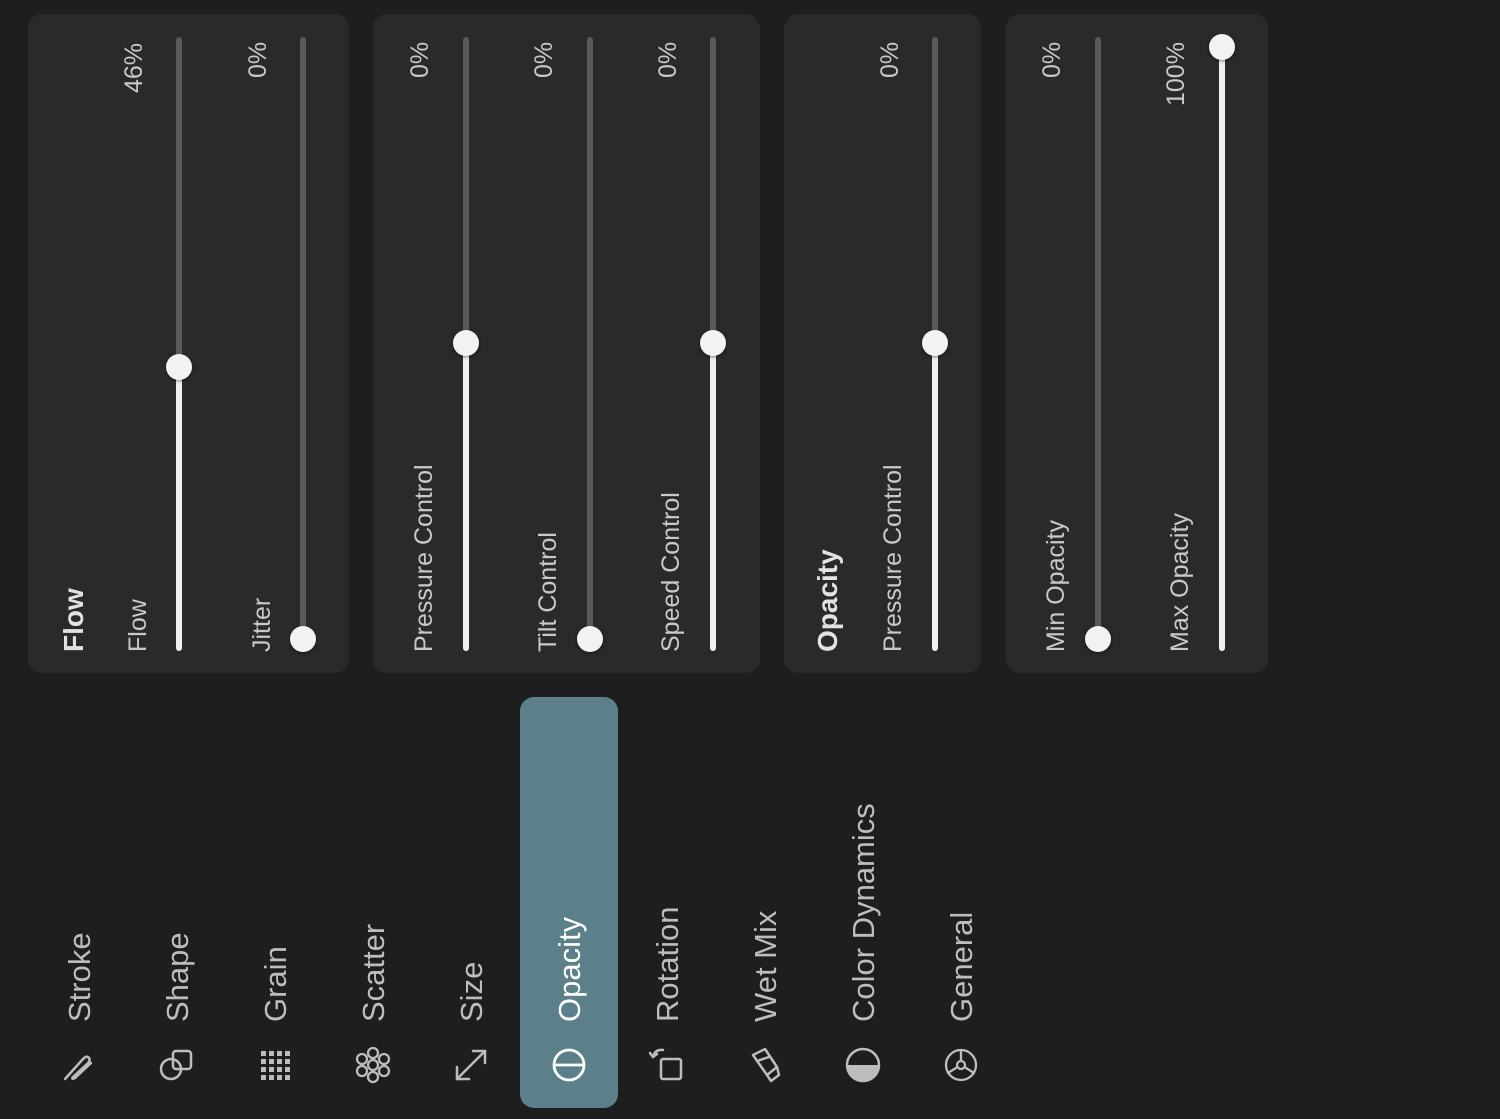  What do you see at coordinates (863, 912) in the screenshot?
I see `nav-label-color-dynamics: Color Dynamics` at bounding box center [863, 912].